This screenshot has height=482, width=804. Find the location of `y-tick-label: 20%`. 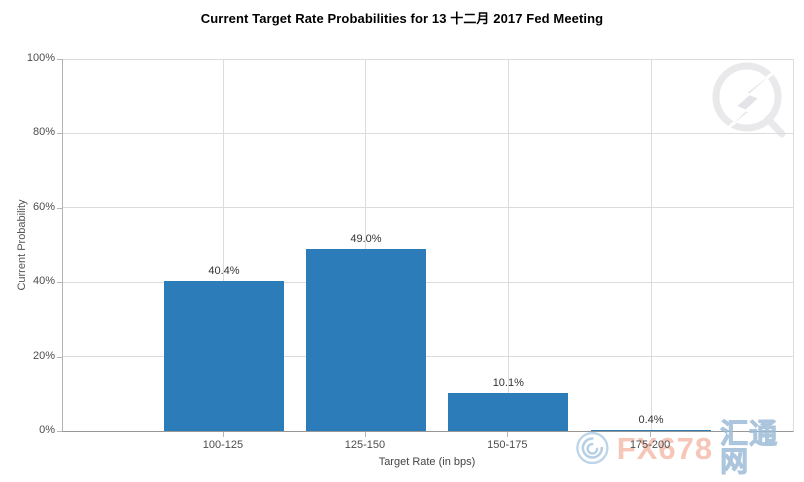

y-tick-label: 20% is located at coordinates (43, 355).